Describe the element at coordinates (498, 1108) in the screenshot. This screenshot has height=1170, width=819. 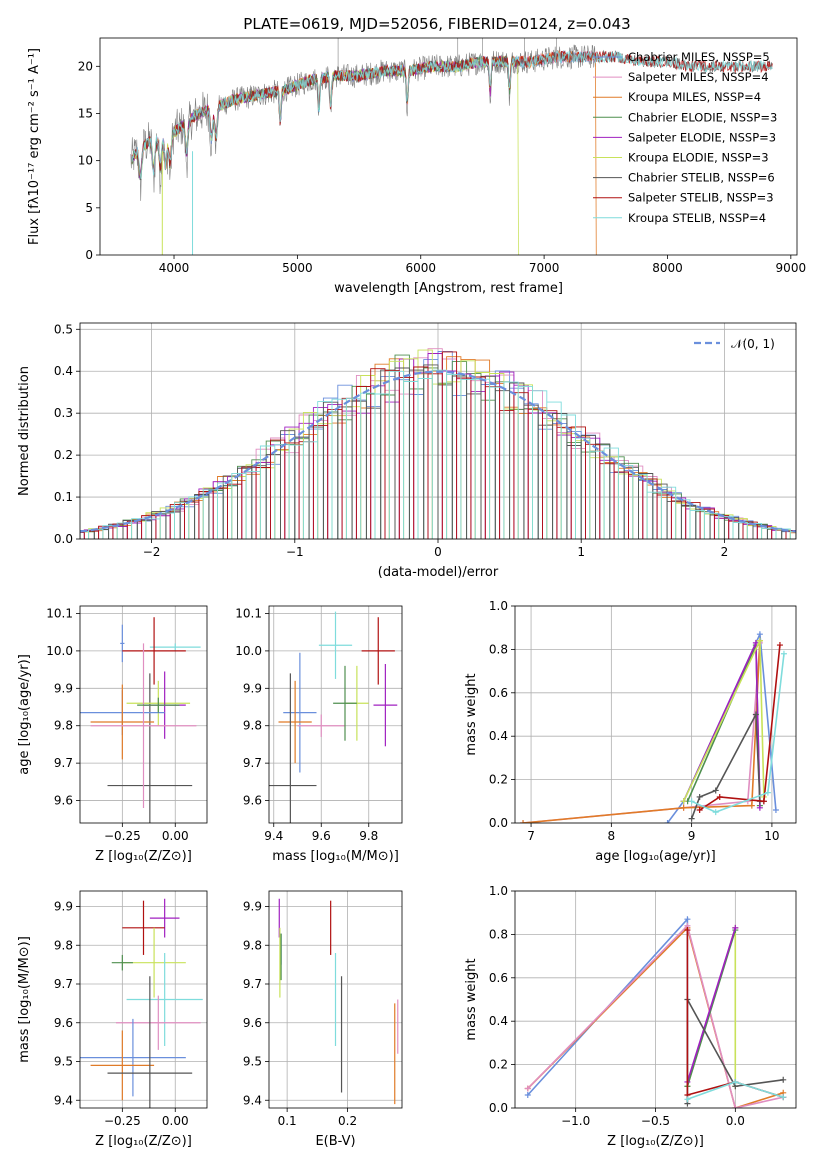
I see `y-tick-label: 0.0` at that location.